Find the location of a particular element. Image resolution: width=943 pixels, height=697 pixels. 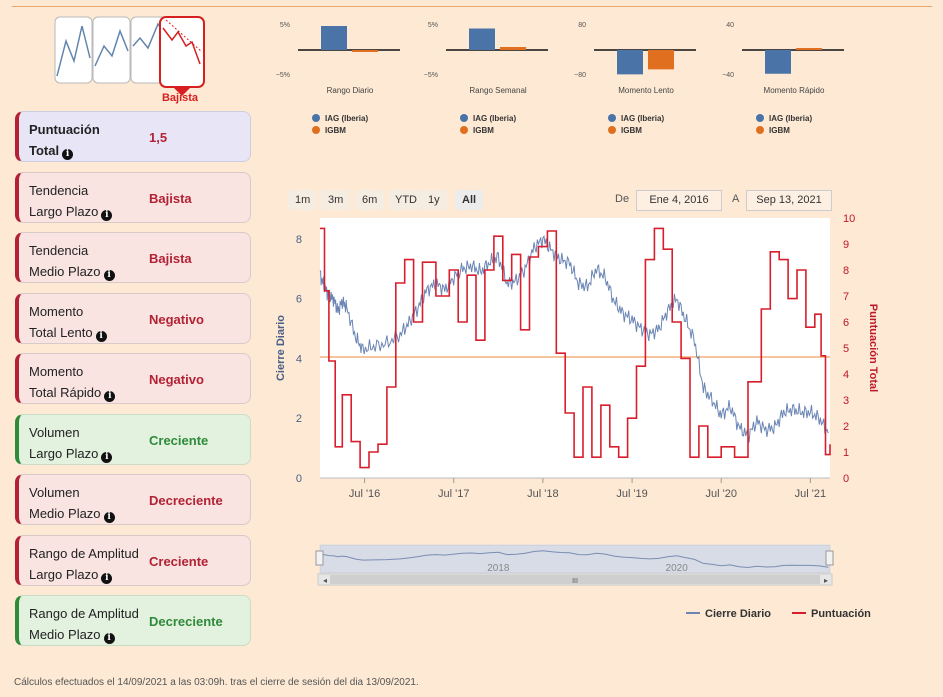

mini-ytick-top: 40 is located at coordinates (730, 25).